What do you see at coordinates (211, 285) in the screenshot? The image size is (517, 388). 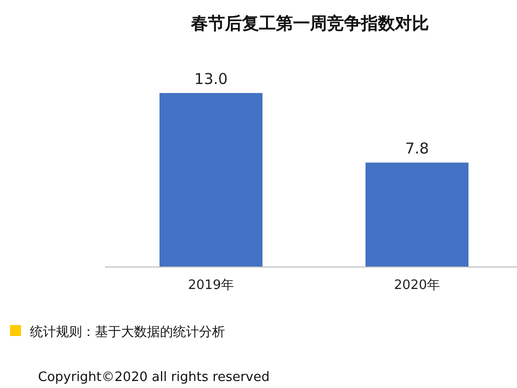 I see `x-tick-label: 2019年` at bounding box center [211, 285].